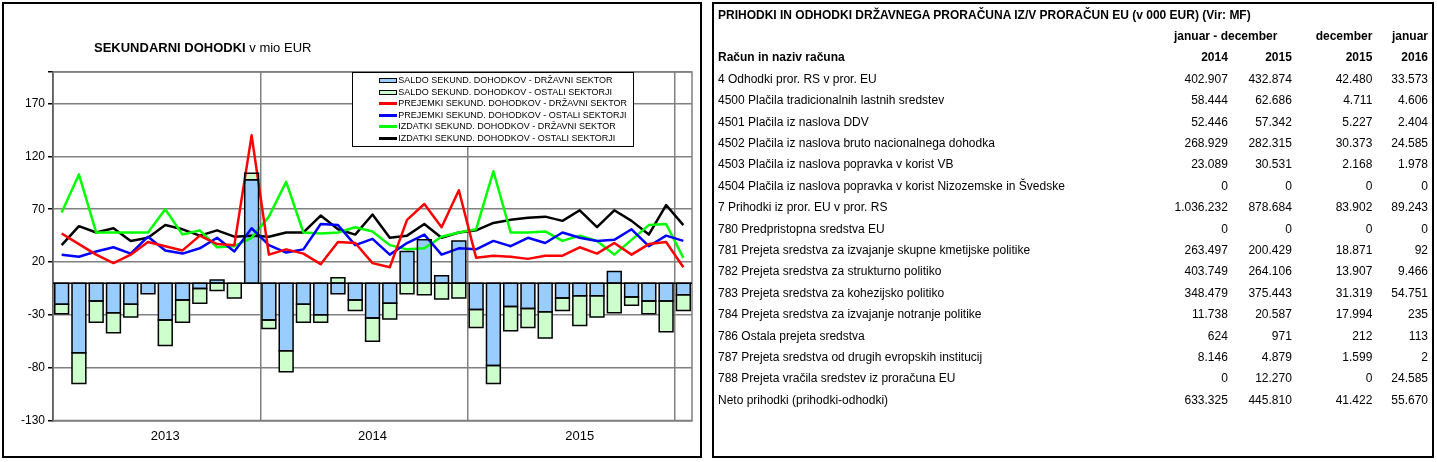 The image size is (1437, 462). I want to click on category-label: 4 Odhodki pror. RS v pror. EU, so click(797, 79).